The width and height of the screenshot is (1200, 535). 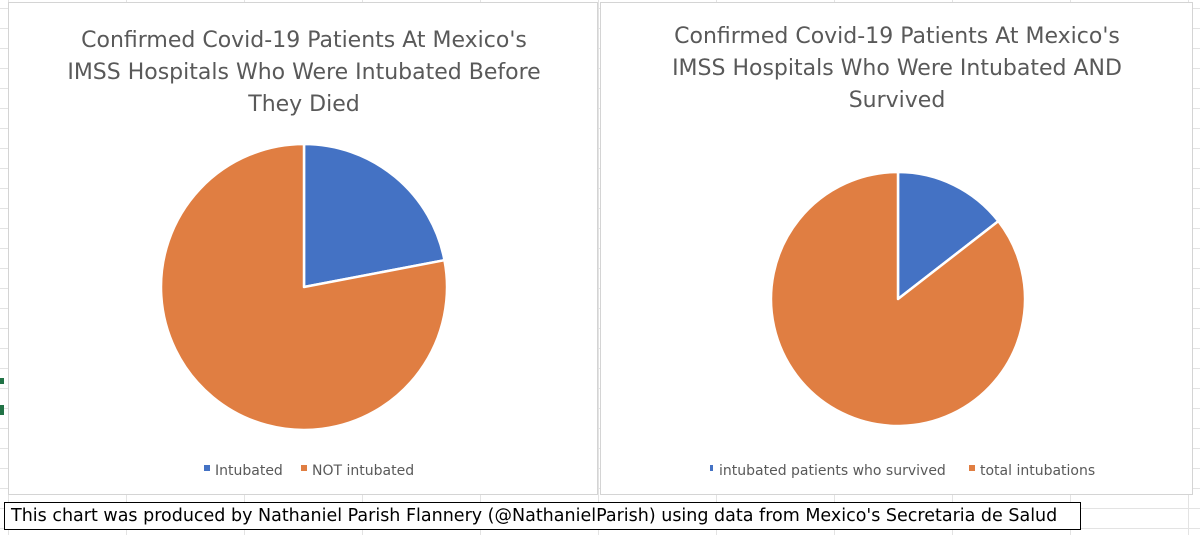 What do you see at coordinates (711, 468) in the screenshot?
I see `legend-swatch-survived` at bounding box center [711, 468].